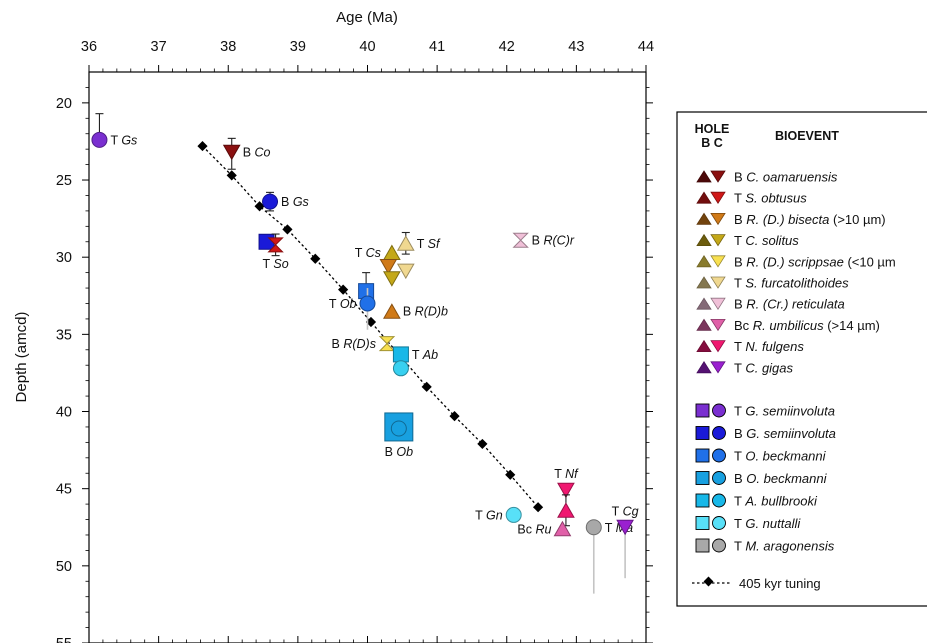 The height and width of the screenshot is (643, 927). I want to click on legend-item-label: B R. (Cr.) reticulata, so click(789, 304).